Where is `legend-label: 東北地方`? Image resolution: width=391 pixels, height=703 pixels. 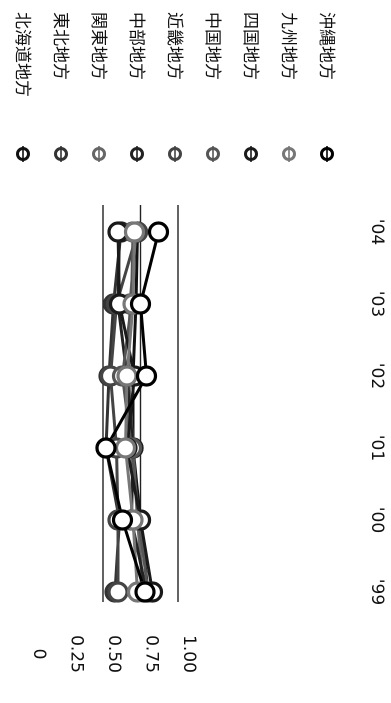 legend-label: 東北地方 is located at coordinates (60, 46).